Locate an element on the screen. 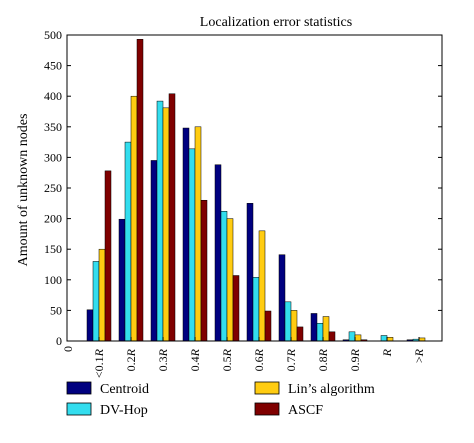 This screenshot has height=443, width=474. legend-label: ASCF is located at coordinates (305, 410).